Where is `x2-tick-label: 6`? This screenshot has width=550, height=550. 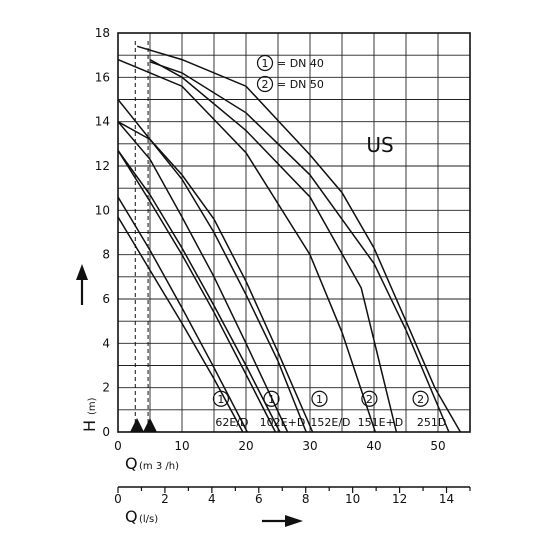
x2-tick-label: 6 is located at coordinates (259, 499).